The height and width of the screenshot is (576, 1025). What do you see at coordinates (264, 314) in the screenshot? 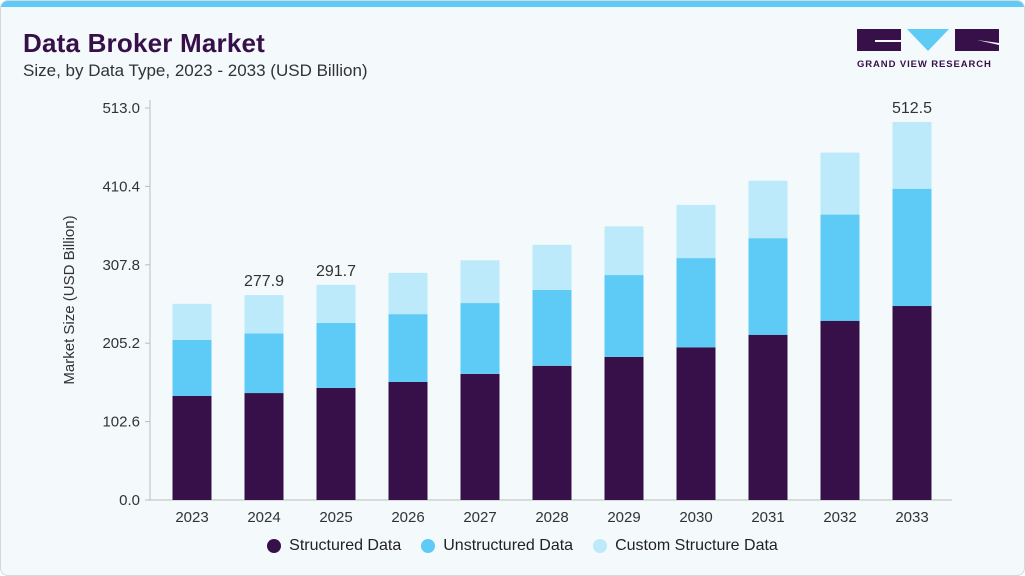
I see `bar-custom-2024` at bounding box center [264, 314].